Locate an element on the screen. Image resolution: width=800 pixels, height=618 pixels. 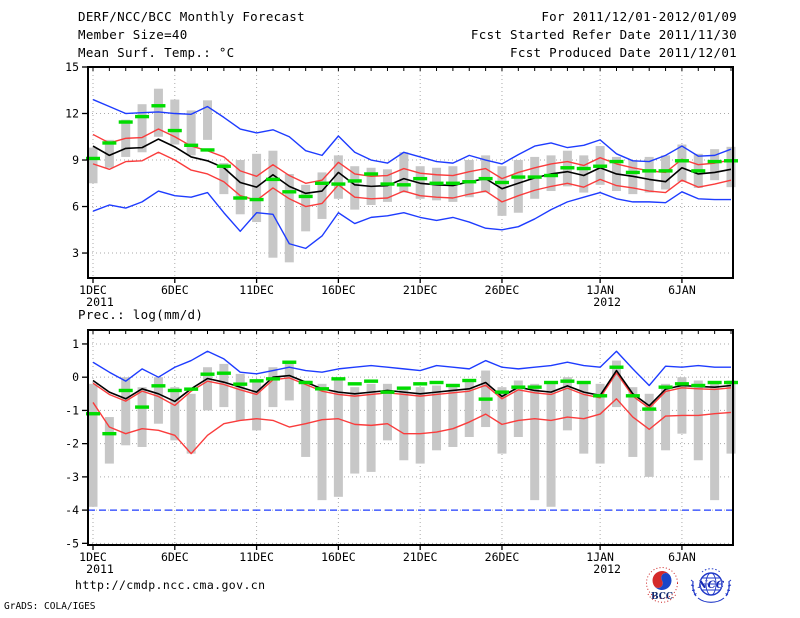
temp-chart-title: Mean Surf. Temp.: °C is located at coordinates (156, 52).